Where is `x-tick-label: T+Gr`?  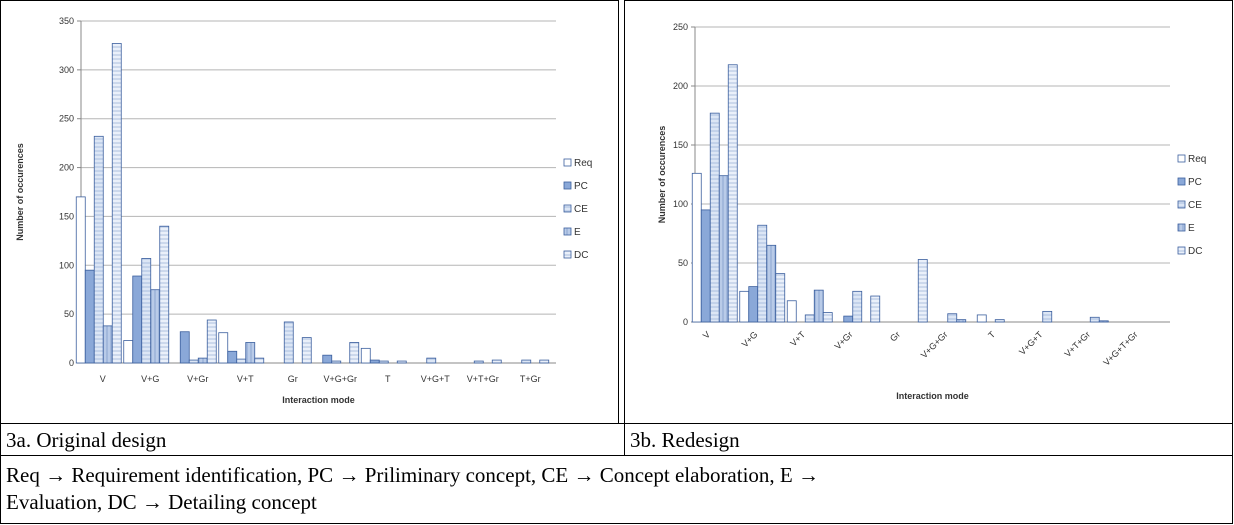 x-tick-label: T+Gr is located at coordinates (530, 379).